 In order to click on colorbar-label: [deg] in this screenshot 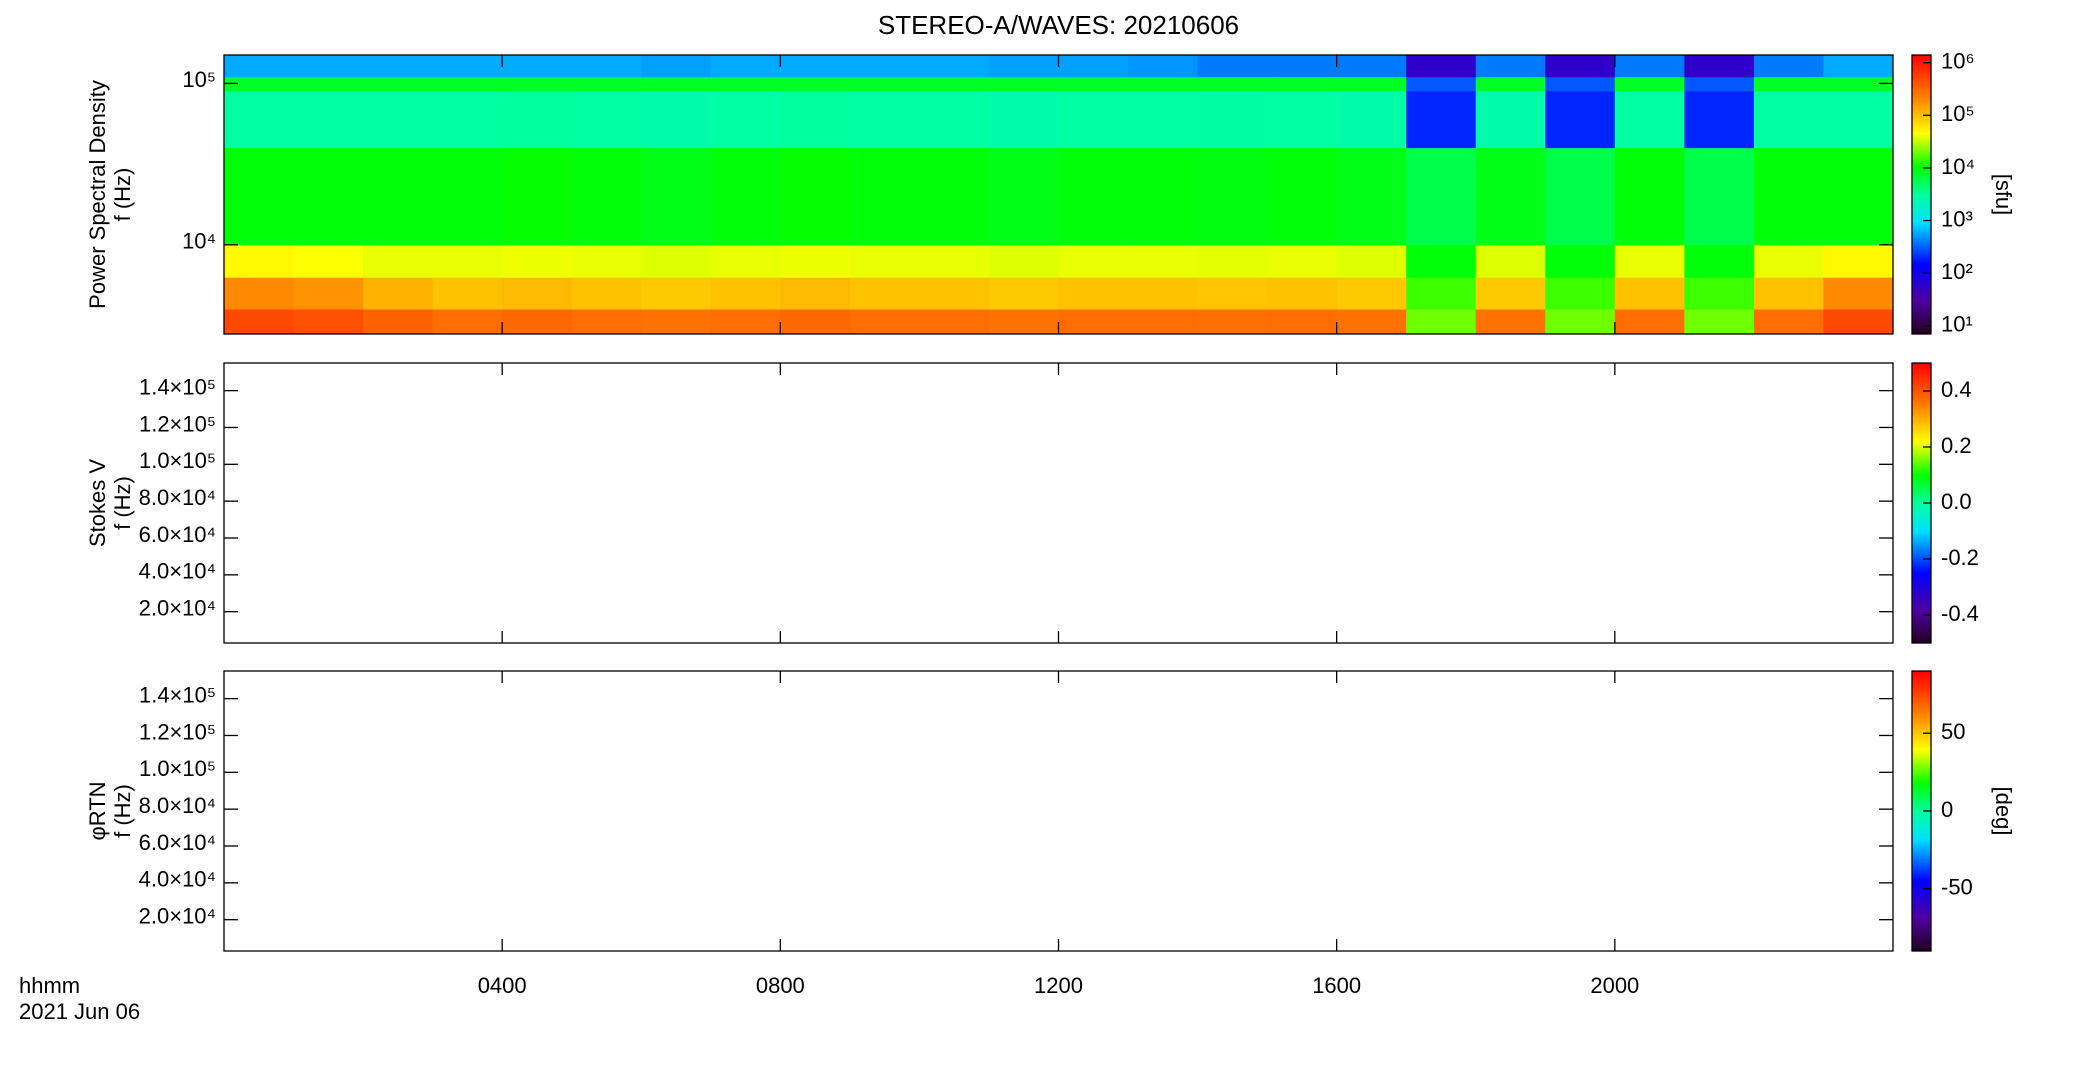, I will do `click(2003, 811)`.